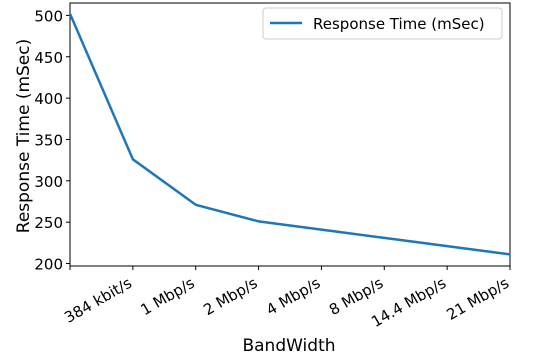 This screenshot has width=554, height=362. Describe the element at coordinates (477, 299) in the screenshot. I see `x-tick-label: 21 Mbp/s` at that location.